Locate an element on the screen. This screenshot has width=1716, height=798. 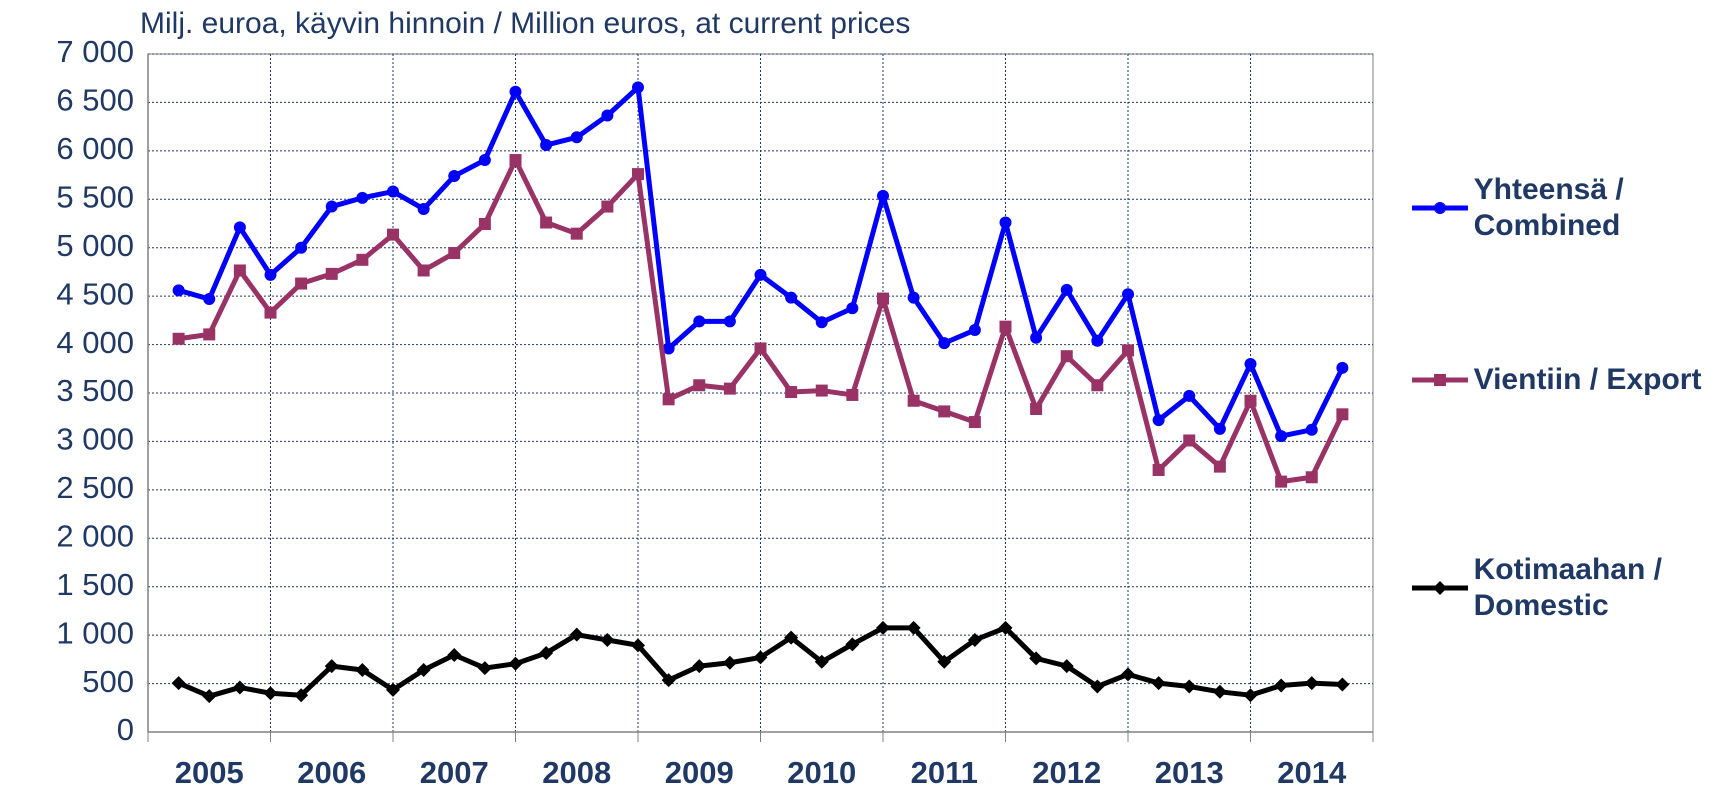
x-tick-label: 2007 is located at coordinates (454, 772).